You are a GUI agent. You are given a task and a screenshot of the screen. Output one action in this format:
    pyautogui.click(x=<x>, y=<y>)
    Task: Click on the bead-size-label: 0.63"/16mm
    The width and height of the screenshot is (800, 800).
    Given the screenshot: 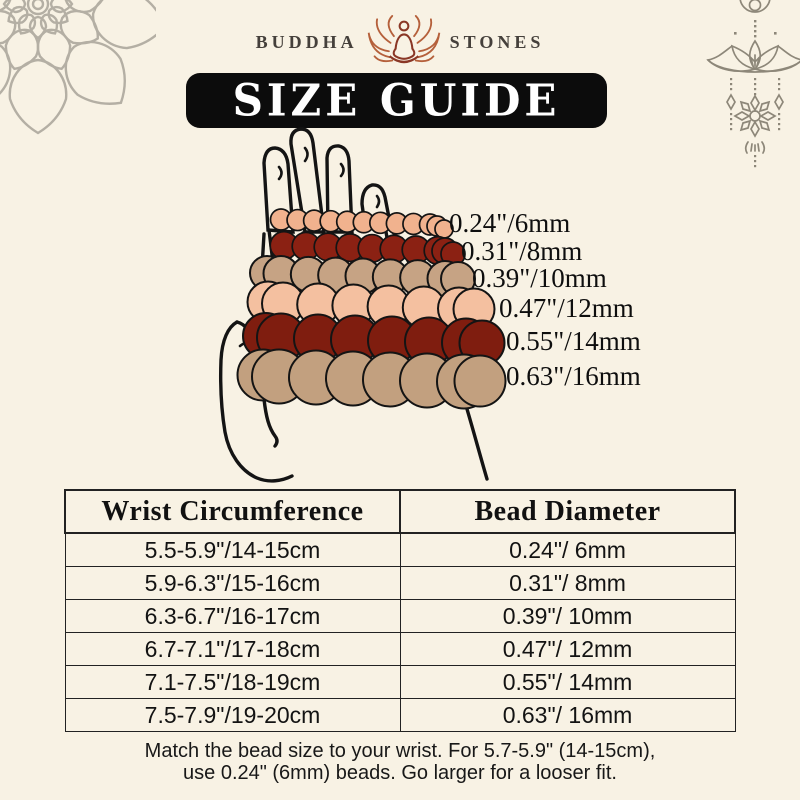 What is the action you would take?
    pyautogui.click(x=573, y=376)
    